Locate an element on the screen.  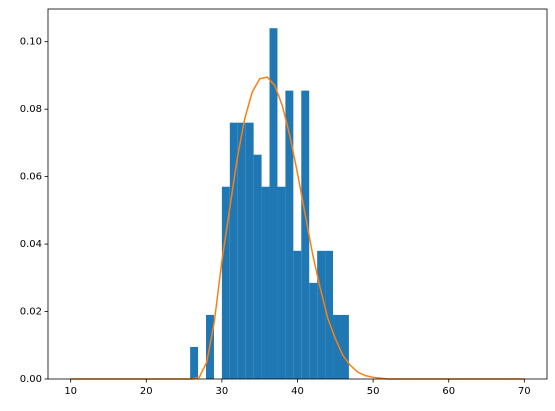
y-tick-label: 0.02 is located at coordinates (31, 312).